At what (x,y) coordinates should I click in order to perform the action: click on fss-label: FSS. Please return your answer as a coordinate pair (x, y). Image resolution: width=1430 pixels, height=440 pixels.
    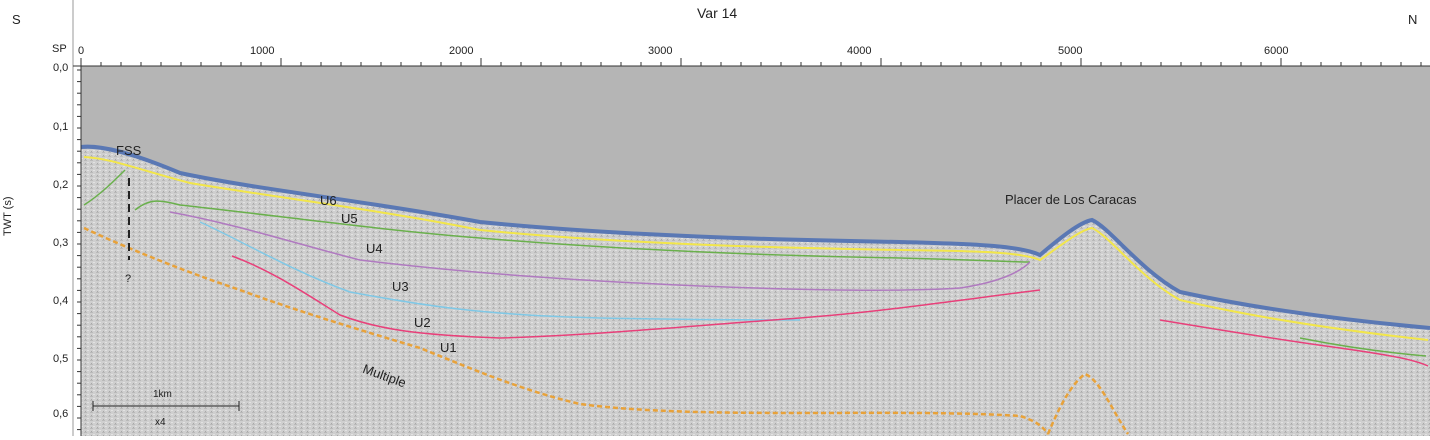
    Looking at the image, I should click on (129, 150).